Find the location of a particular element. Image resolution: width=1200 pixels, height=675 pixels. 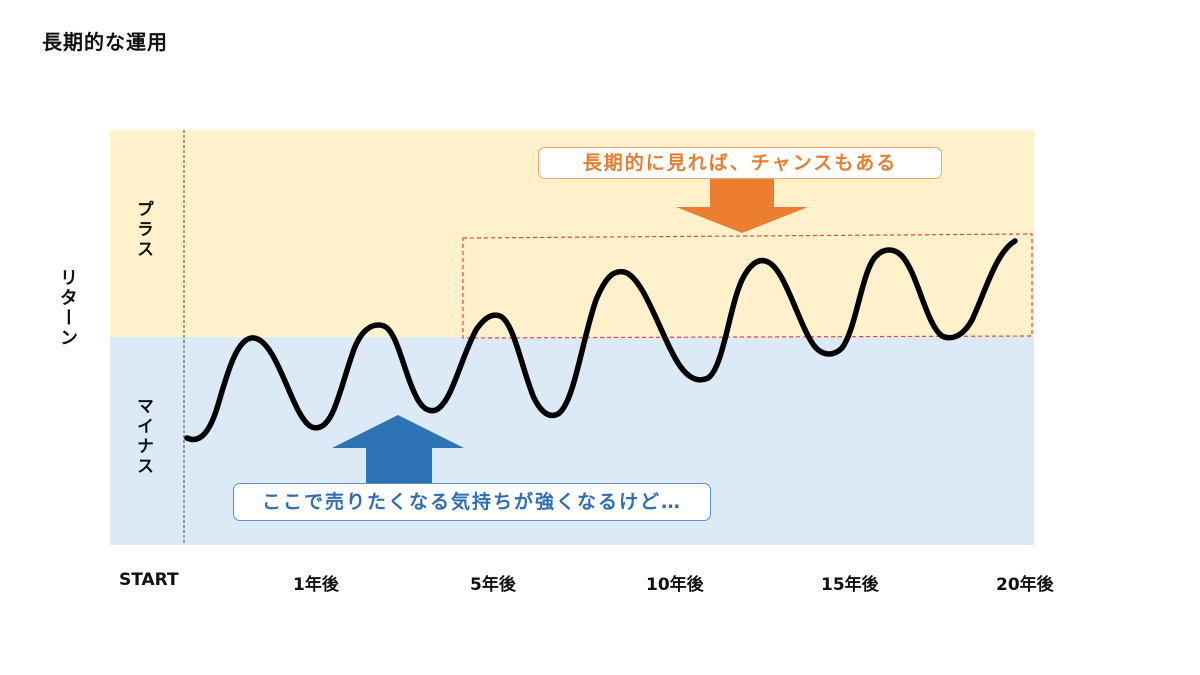

blue-up-arrow-icon is located at coordinates (398, 449).